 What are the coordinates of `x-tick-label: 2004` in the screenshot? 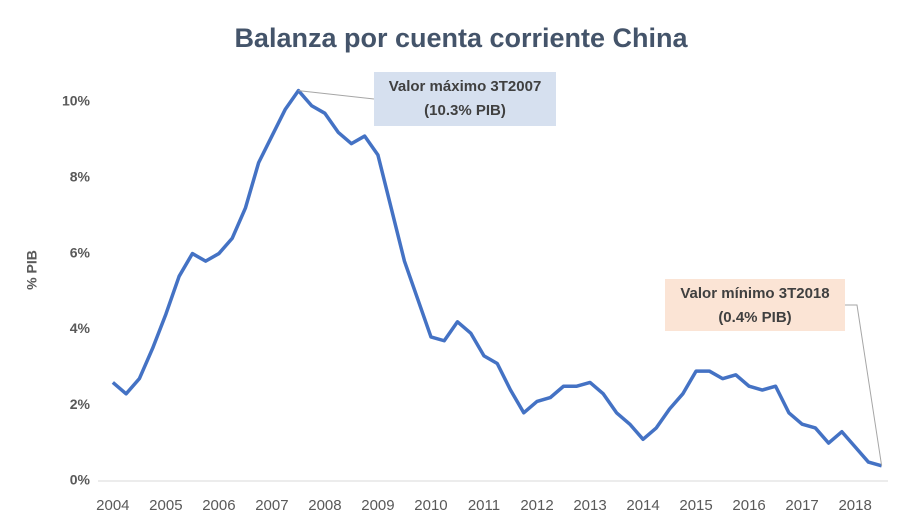 It's located at (112, 505).